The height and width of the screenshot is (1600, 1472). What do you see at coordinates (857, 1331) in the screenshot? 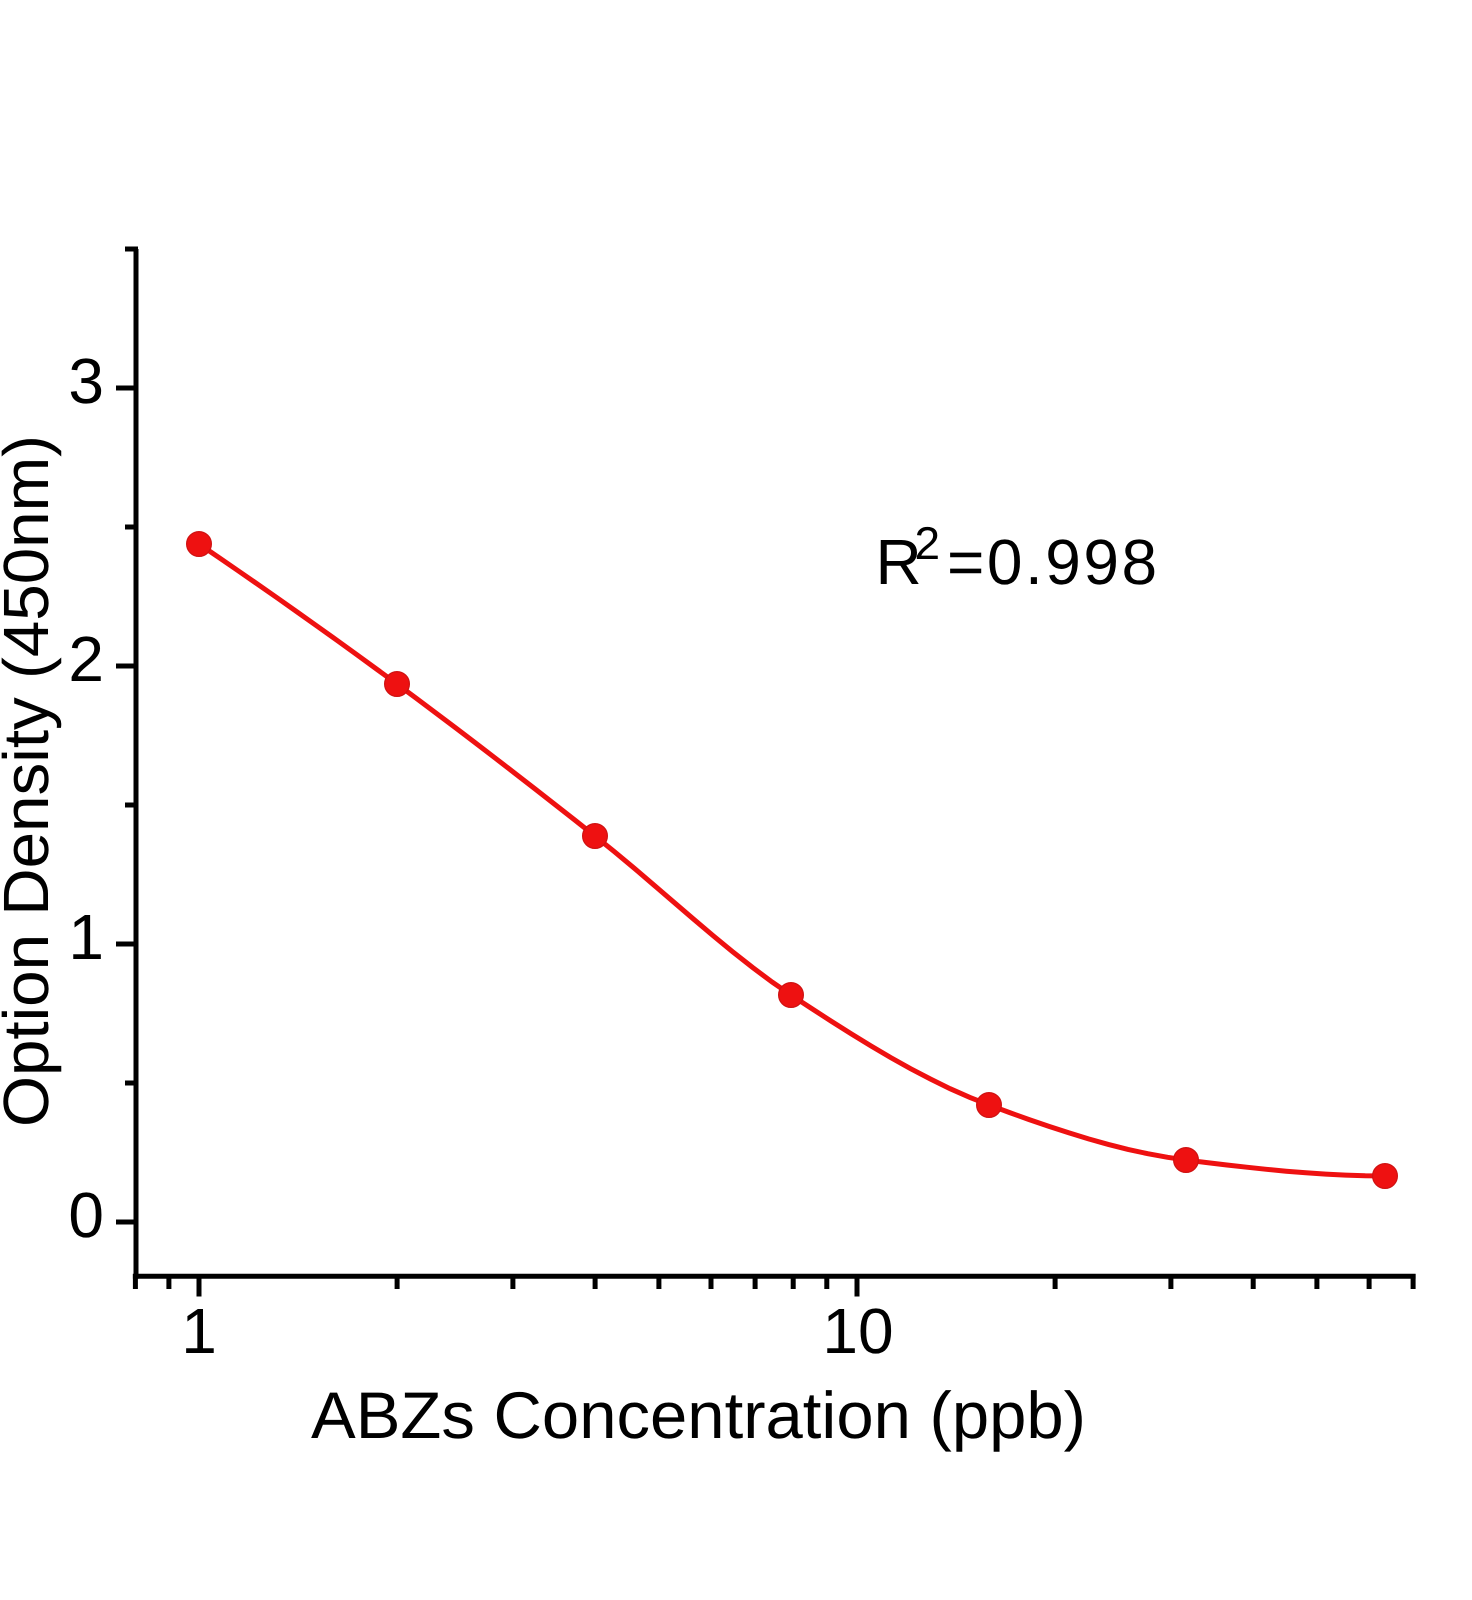
I see `svg-text: 10` at bounding box center [857, 1331].